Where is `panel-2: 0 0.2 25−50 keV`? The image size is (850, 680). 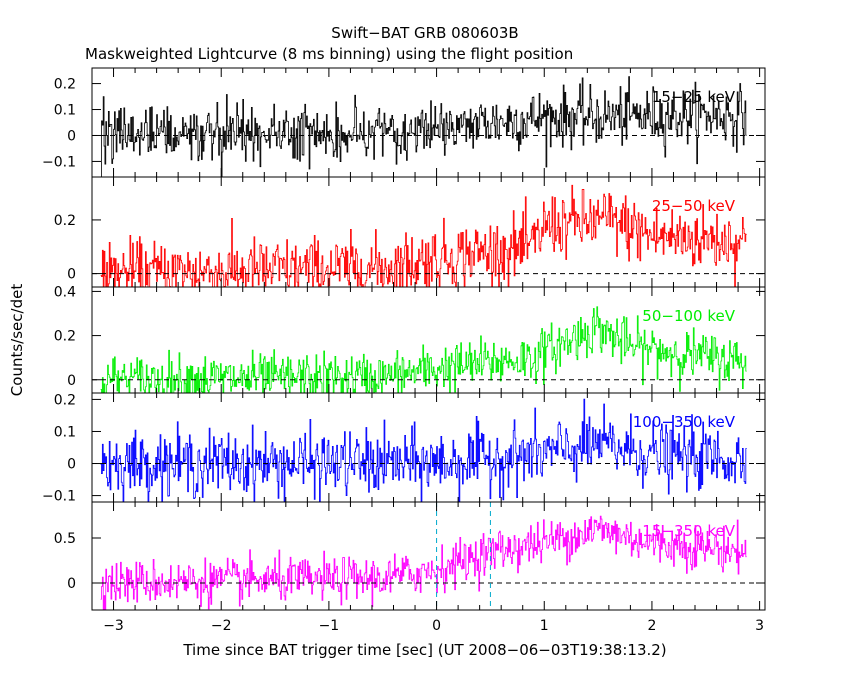
panel-2: 0 0.2 25−50 keV is located at coordinates (410, 232).